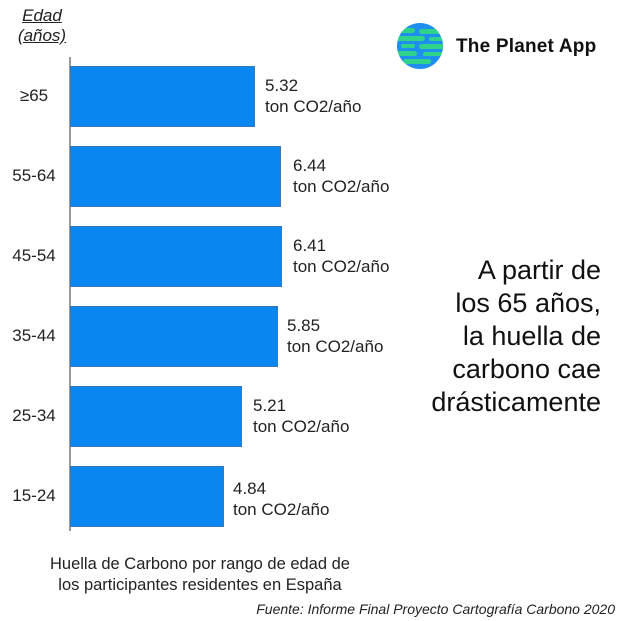  I want to click on value-label: 4.84 ton CO2/año, so click(281, 499).